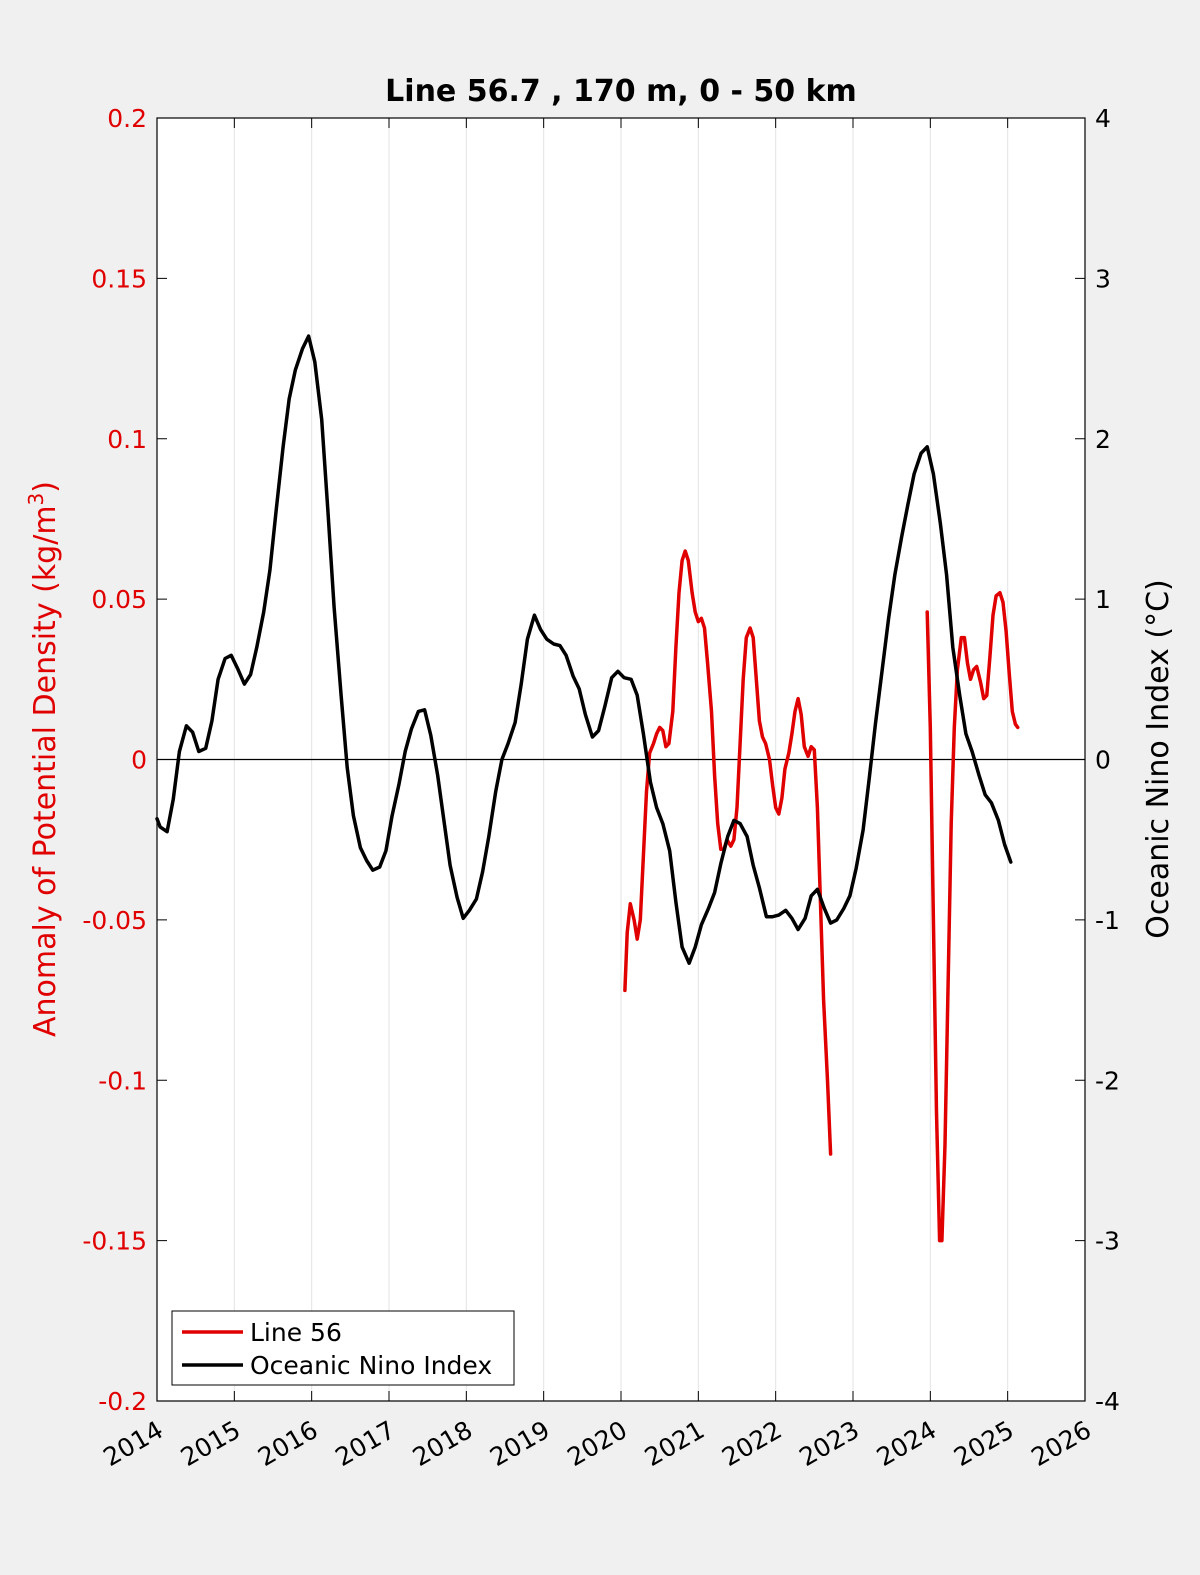 The width and height of the screenshot is (1200, 1575). What do you see at coordinates (1158, 759) in the screenshot?
I see `right-axis-label: Oceanic Nino Index (°C)` at bounding box center [1158, 759].